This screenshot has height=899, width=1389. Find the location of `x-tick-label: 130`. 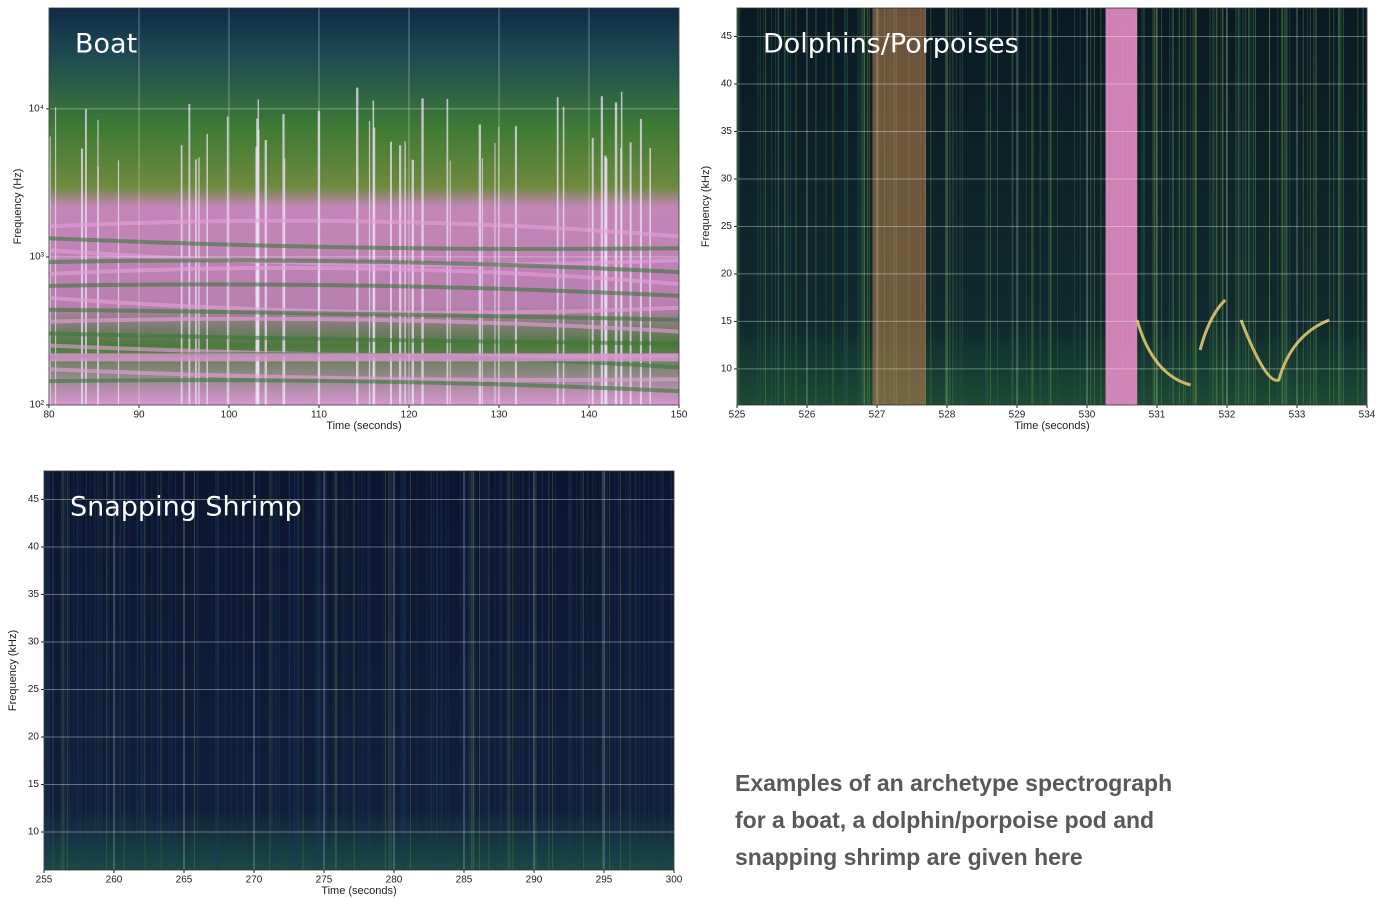

x-tick-label: 130 is located at coordinates (499, 415).